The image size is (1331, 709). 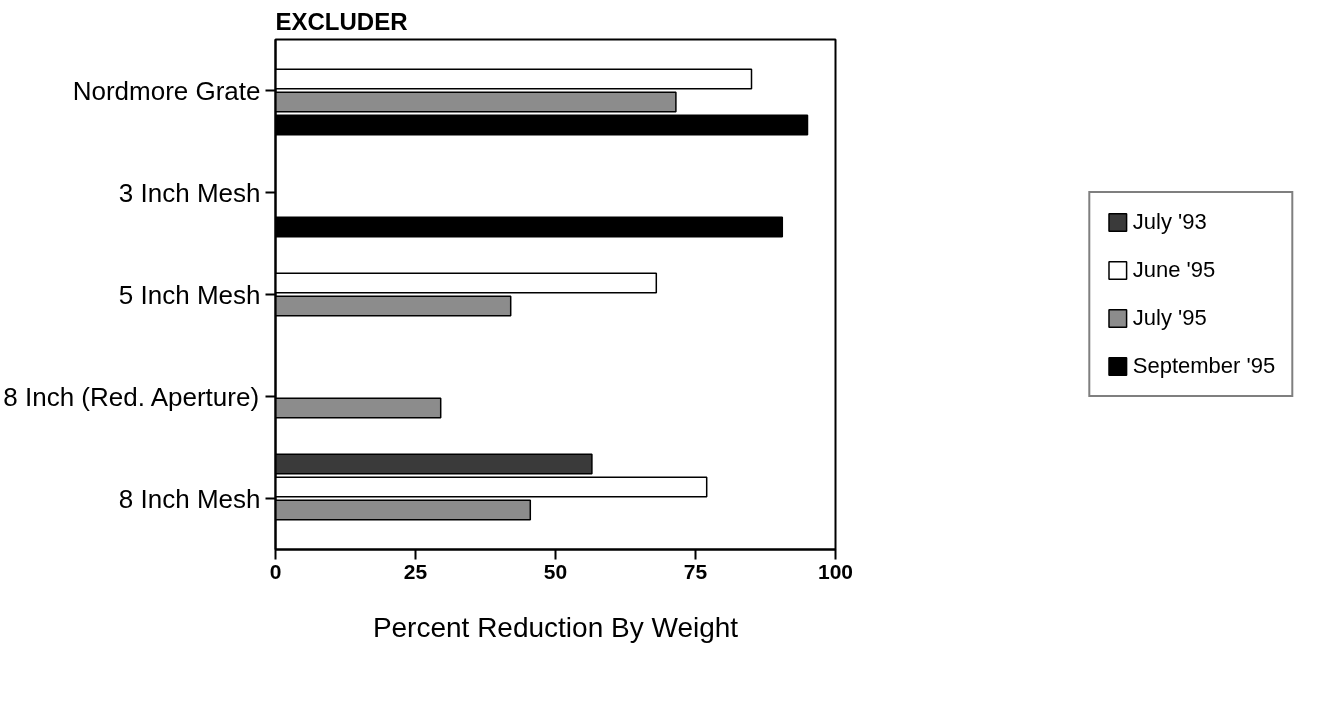 What do you see at coordinates (189, 498) in the screenshot?
I see `y-tick-label: 8 Inch Mesh` at bounding box center [189, 498].